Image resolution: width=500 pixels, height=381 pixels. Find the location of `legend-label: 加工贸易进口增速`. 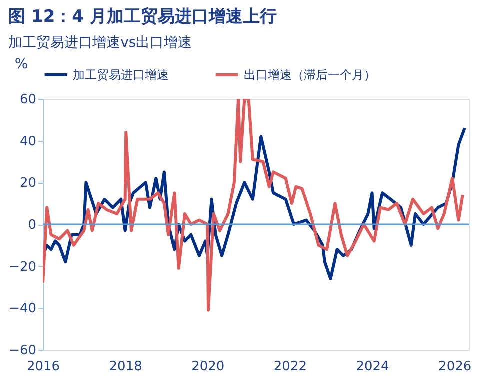

legend-label: 加工贸易进口增速 is located at coordinates (121, 75).